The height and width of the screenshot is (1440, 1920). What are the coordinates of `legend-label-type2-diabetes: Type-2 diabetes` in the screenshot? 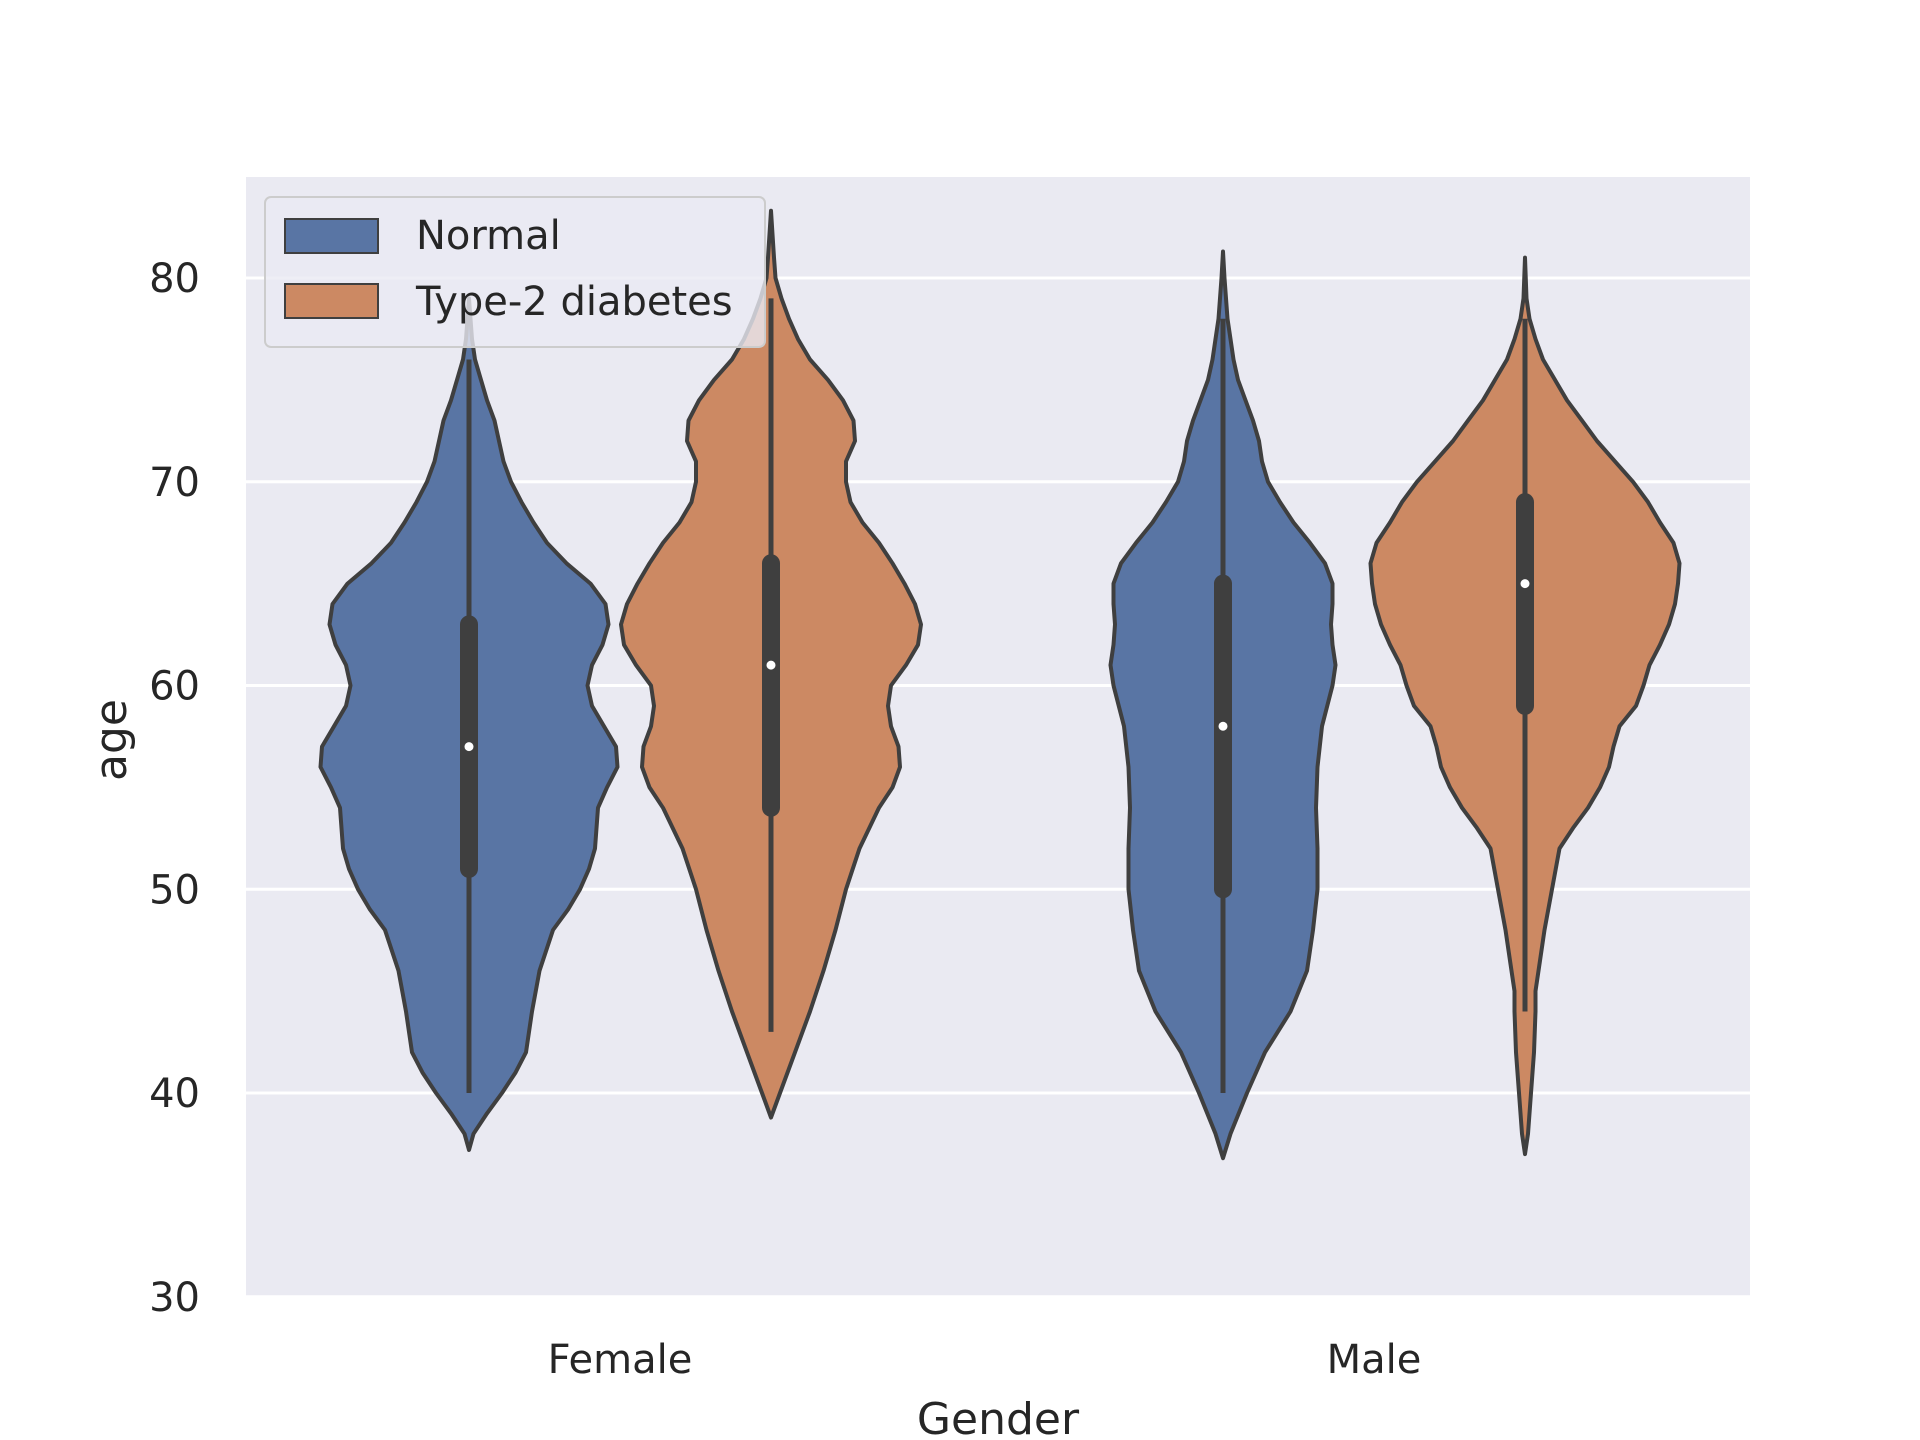 It's located at (574, 302).